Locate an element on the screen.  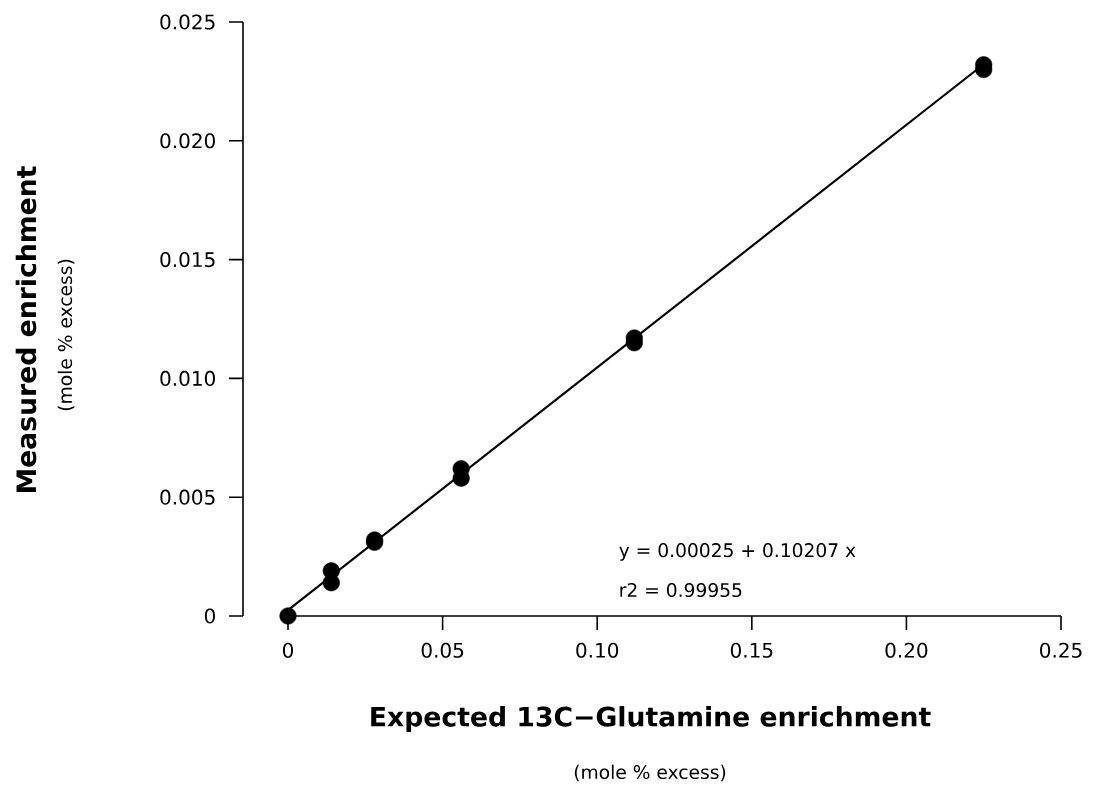
annotation: r2 = 0.99955 is located at coordinates (681, 590).